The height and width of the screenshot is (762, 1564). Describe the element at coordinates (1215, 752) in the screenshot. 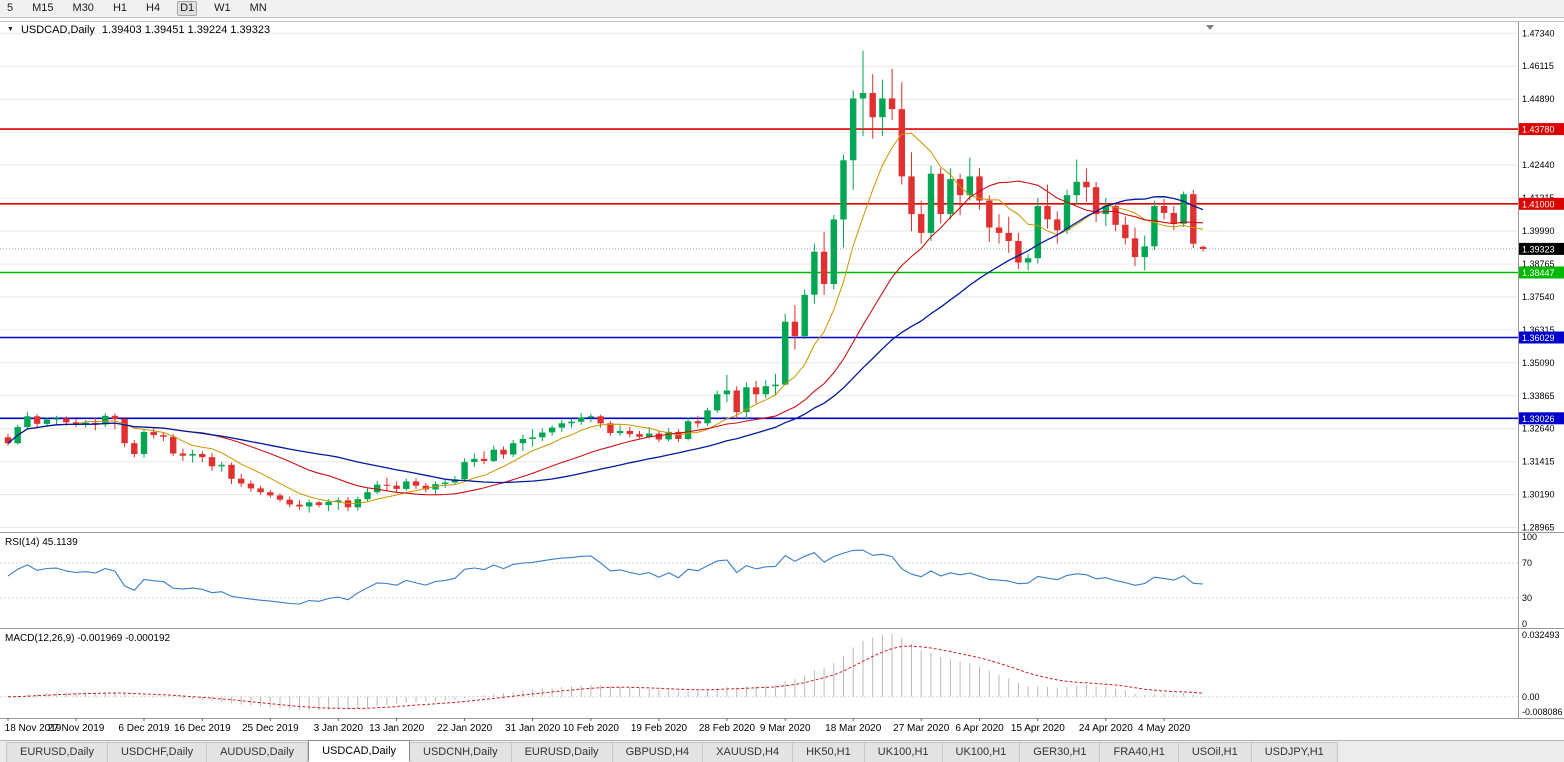

I see `chart-tab: USOil,H1` at that location.